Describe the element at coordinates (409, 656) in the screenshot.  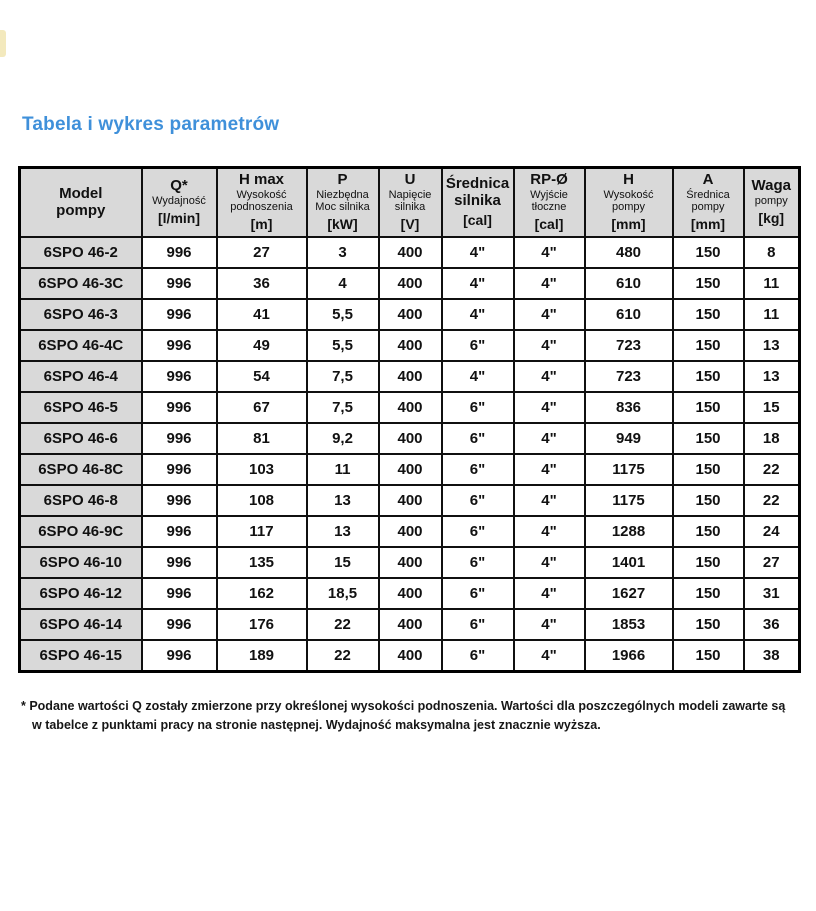
I see `table-row: 6SPO 46-15 996 189 22 400 6" 4" 1966 150 38` at that location.